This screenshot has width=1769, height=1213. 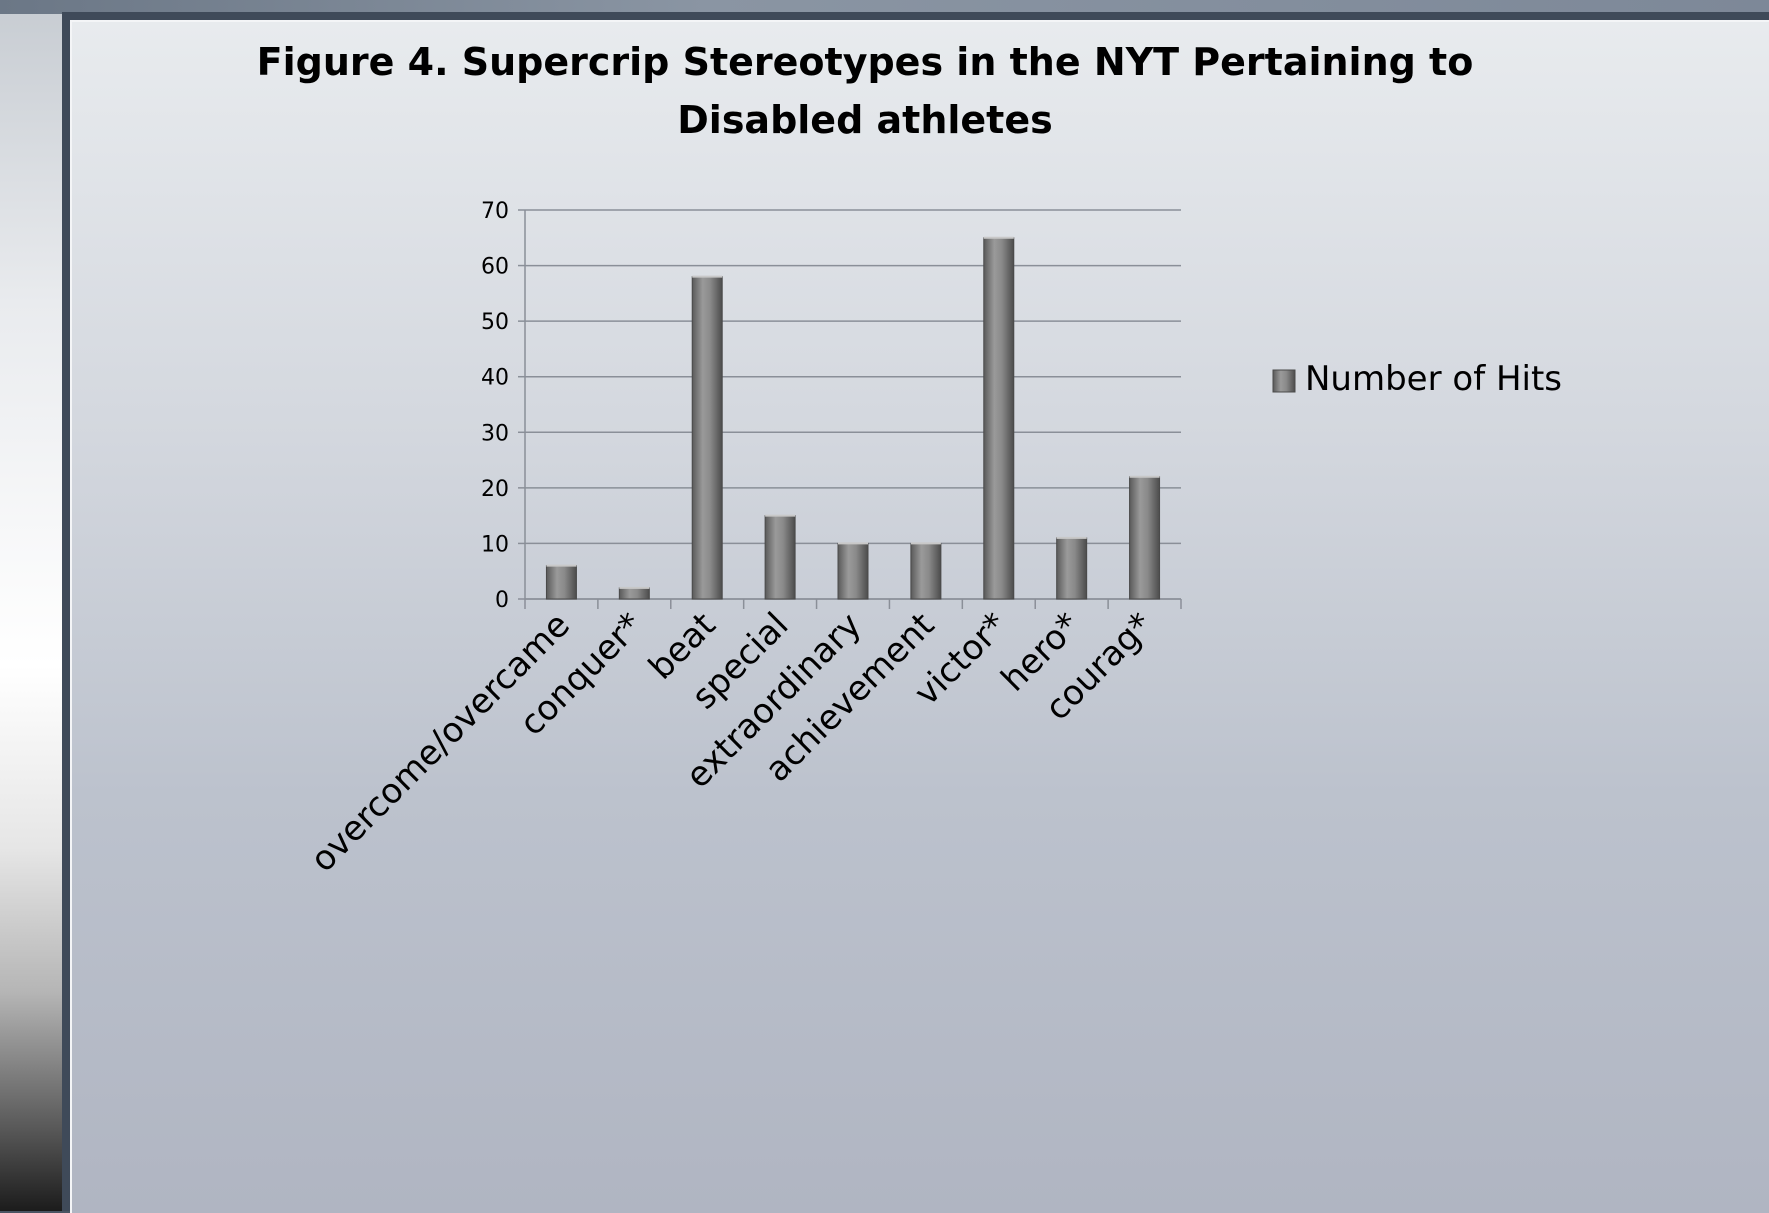 What do you see at coordinates (1284, 381) in the screenshot?
I see `legend-swatch` at bounding box center [1284, 381].